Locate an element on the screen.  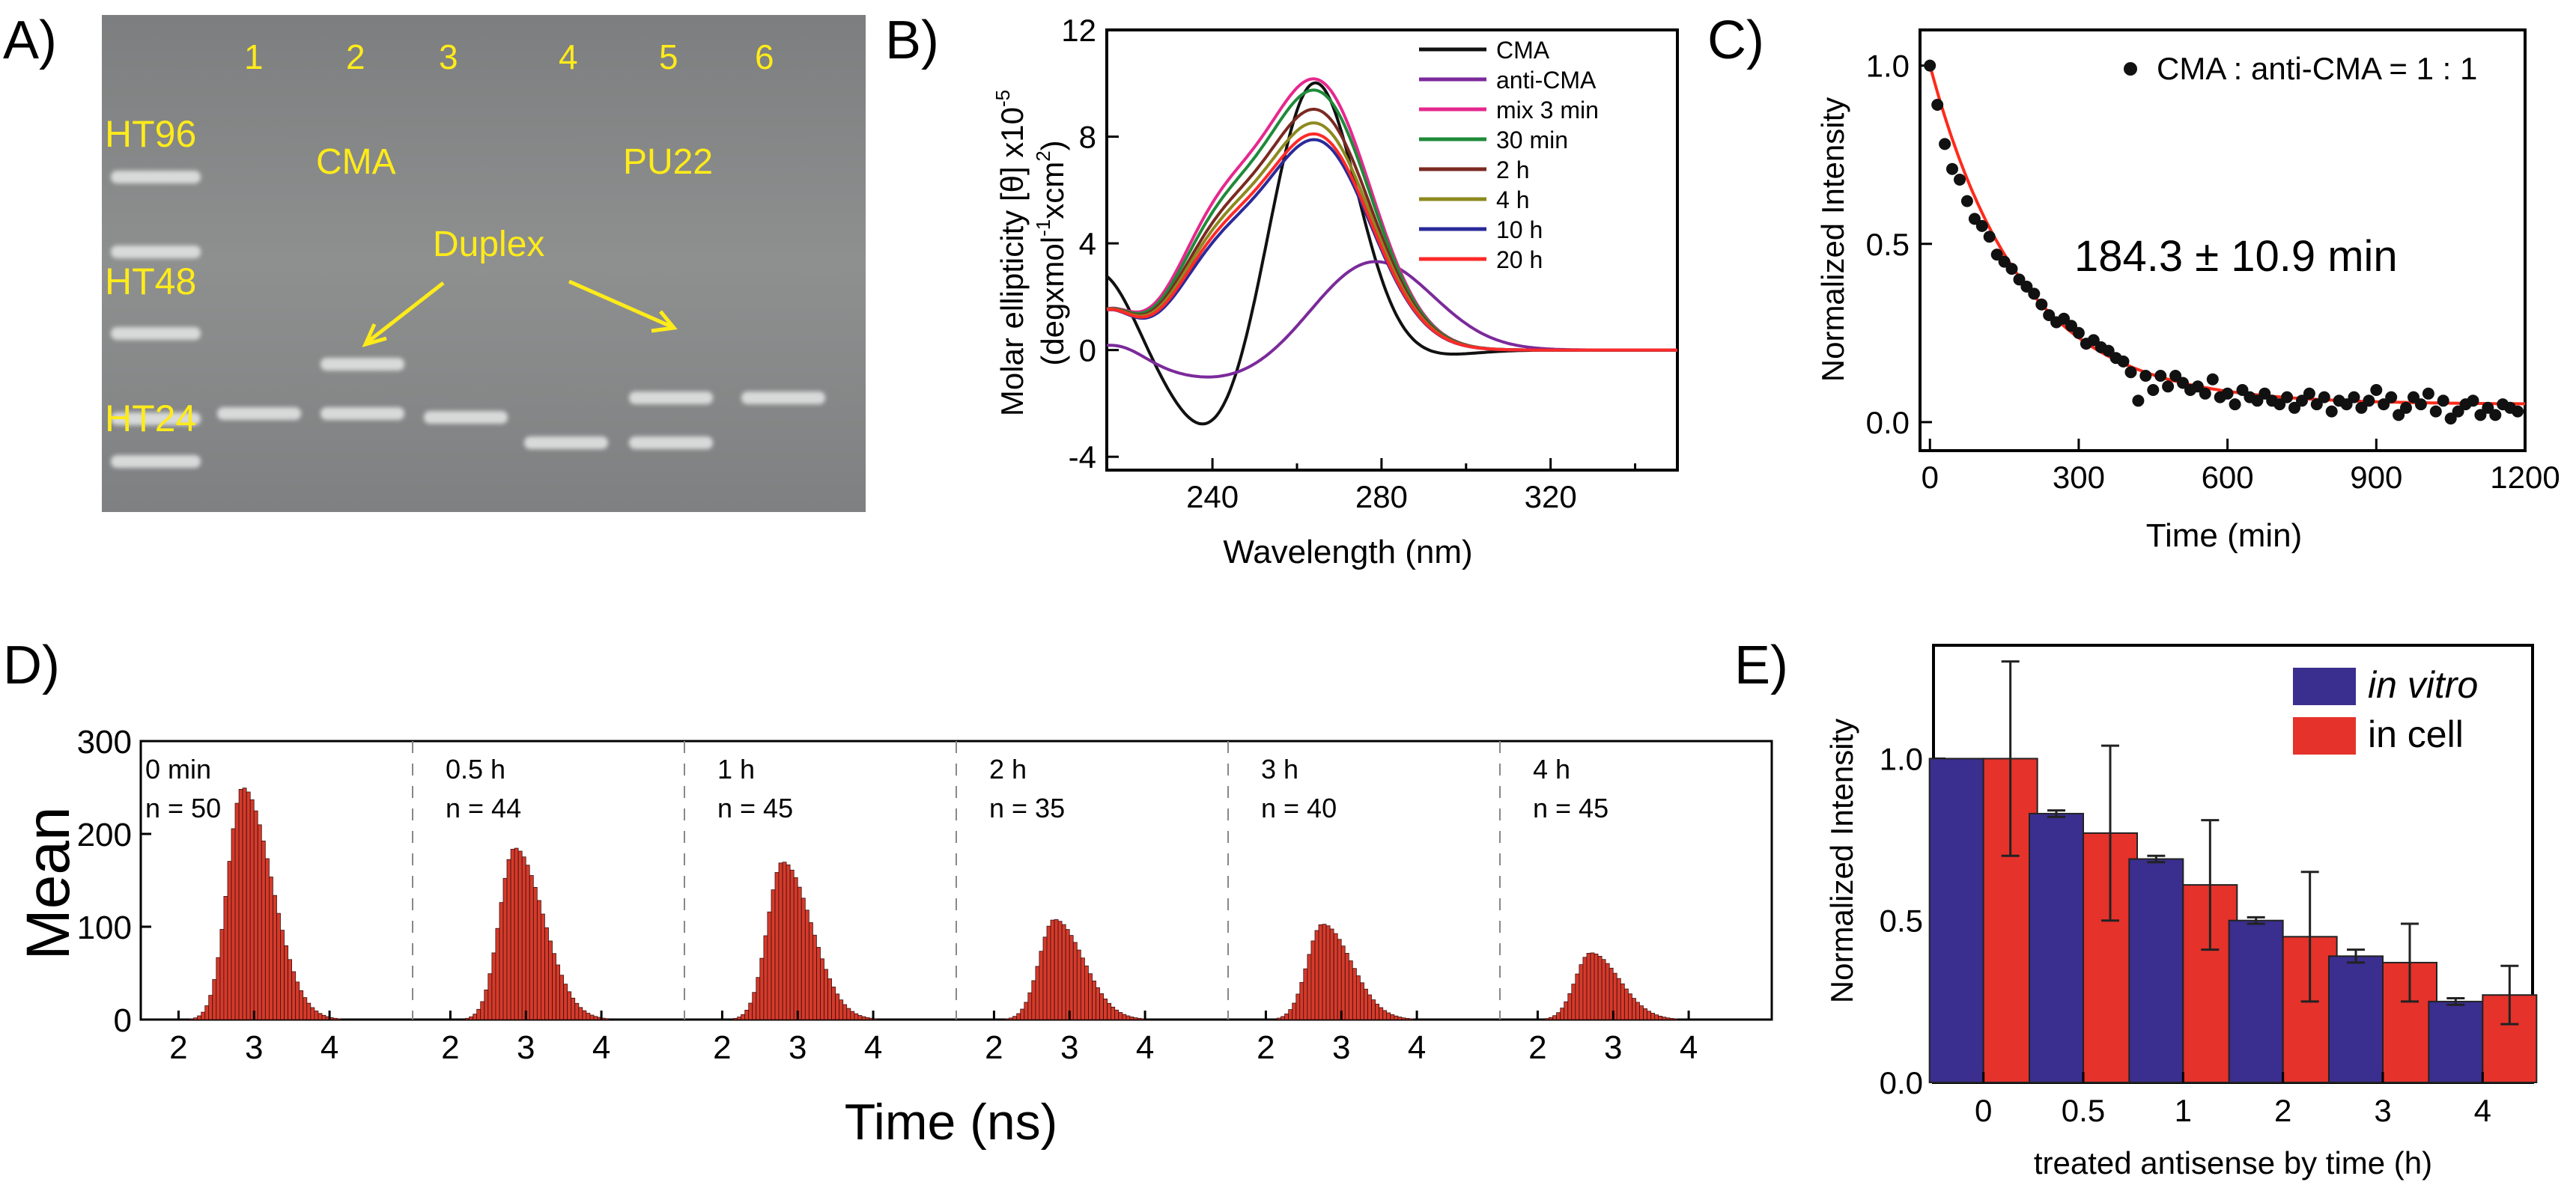
segment-n-label: n = 40 is located at coordinates (1299, 808).